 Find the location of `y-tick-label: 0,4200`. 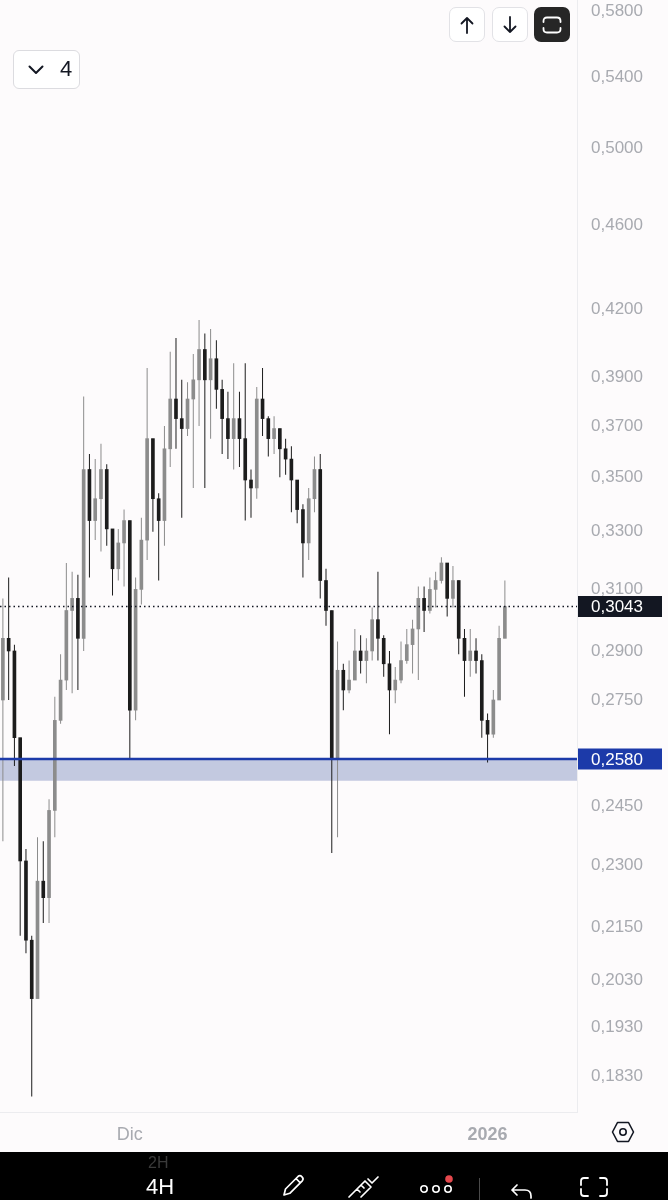

y-tick-label: 0,4200 is located at coordinates (617, 308).